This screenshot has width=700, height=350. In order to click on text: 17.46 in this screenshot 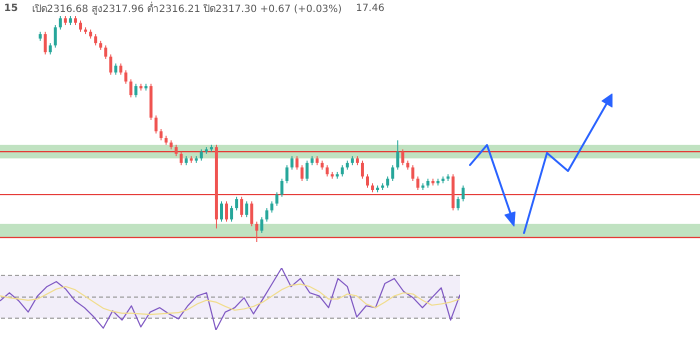, I will do `click(370, 8)`.